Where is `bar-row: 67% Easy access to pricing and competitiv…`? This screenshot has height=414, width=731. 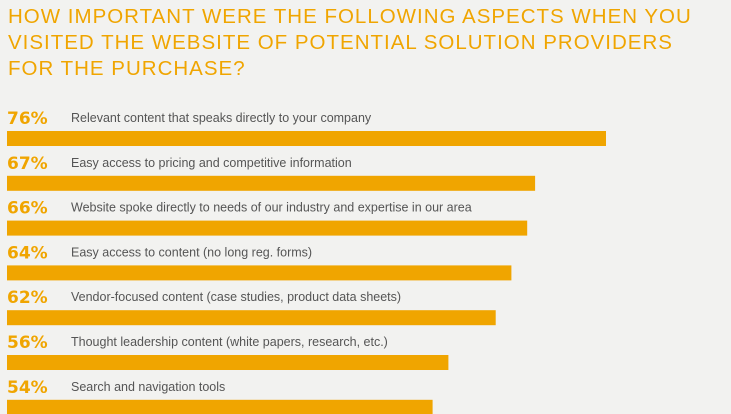
bar-row: 67% Easy access to pricing and competitiv… is located at coordinates (271, 172).